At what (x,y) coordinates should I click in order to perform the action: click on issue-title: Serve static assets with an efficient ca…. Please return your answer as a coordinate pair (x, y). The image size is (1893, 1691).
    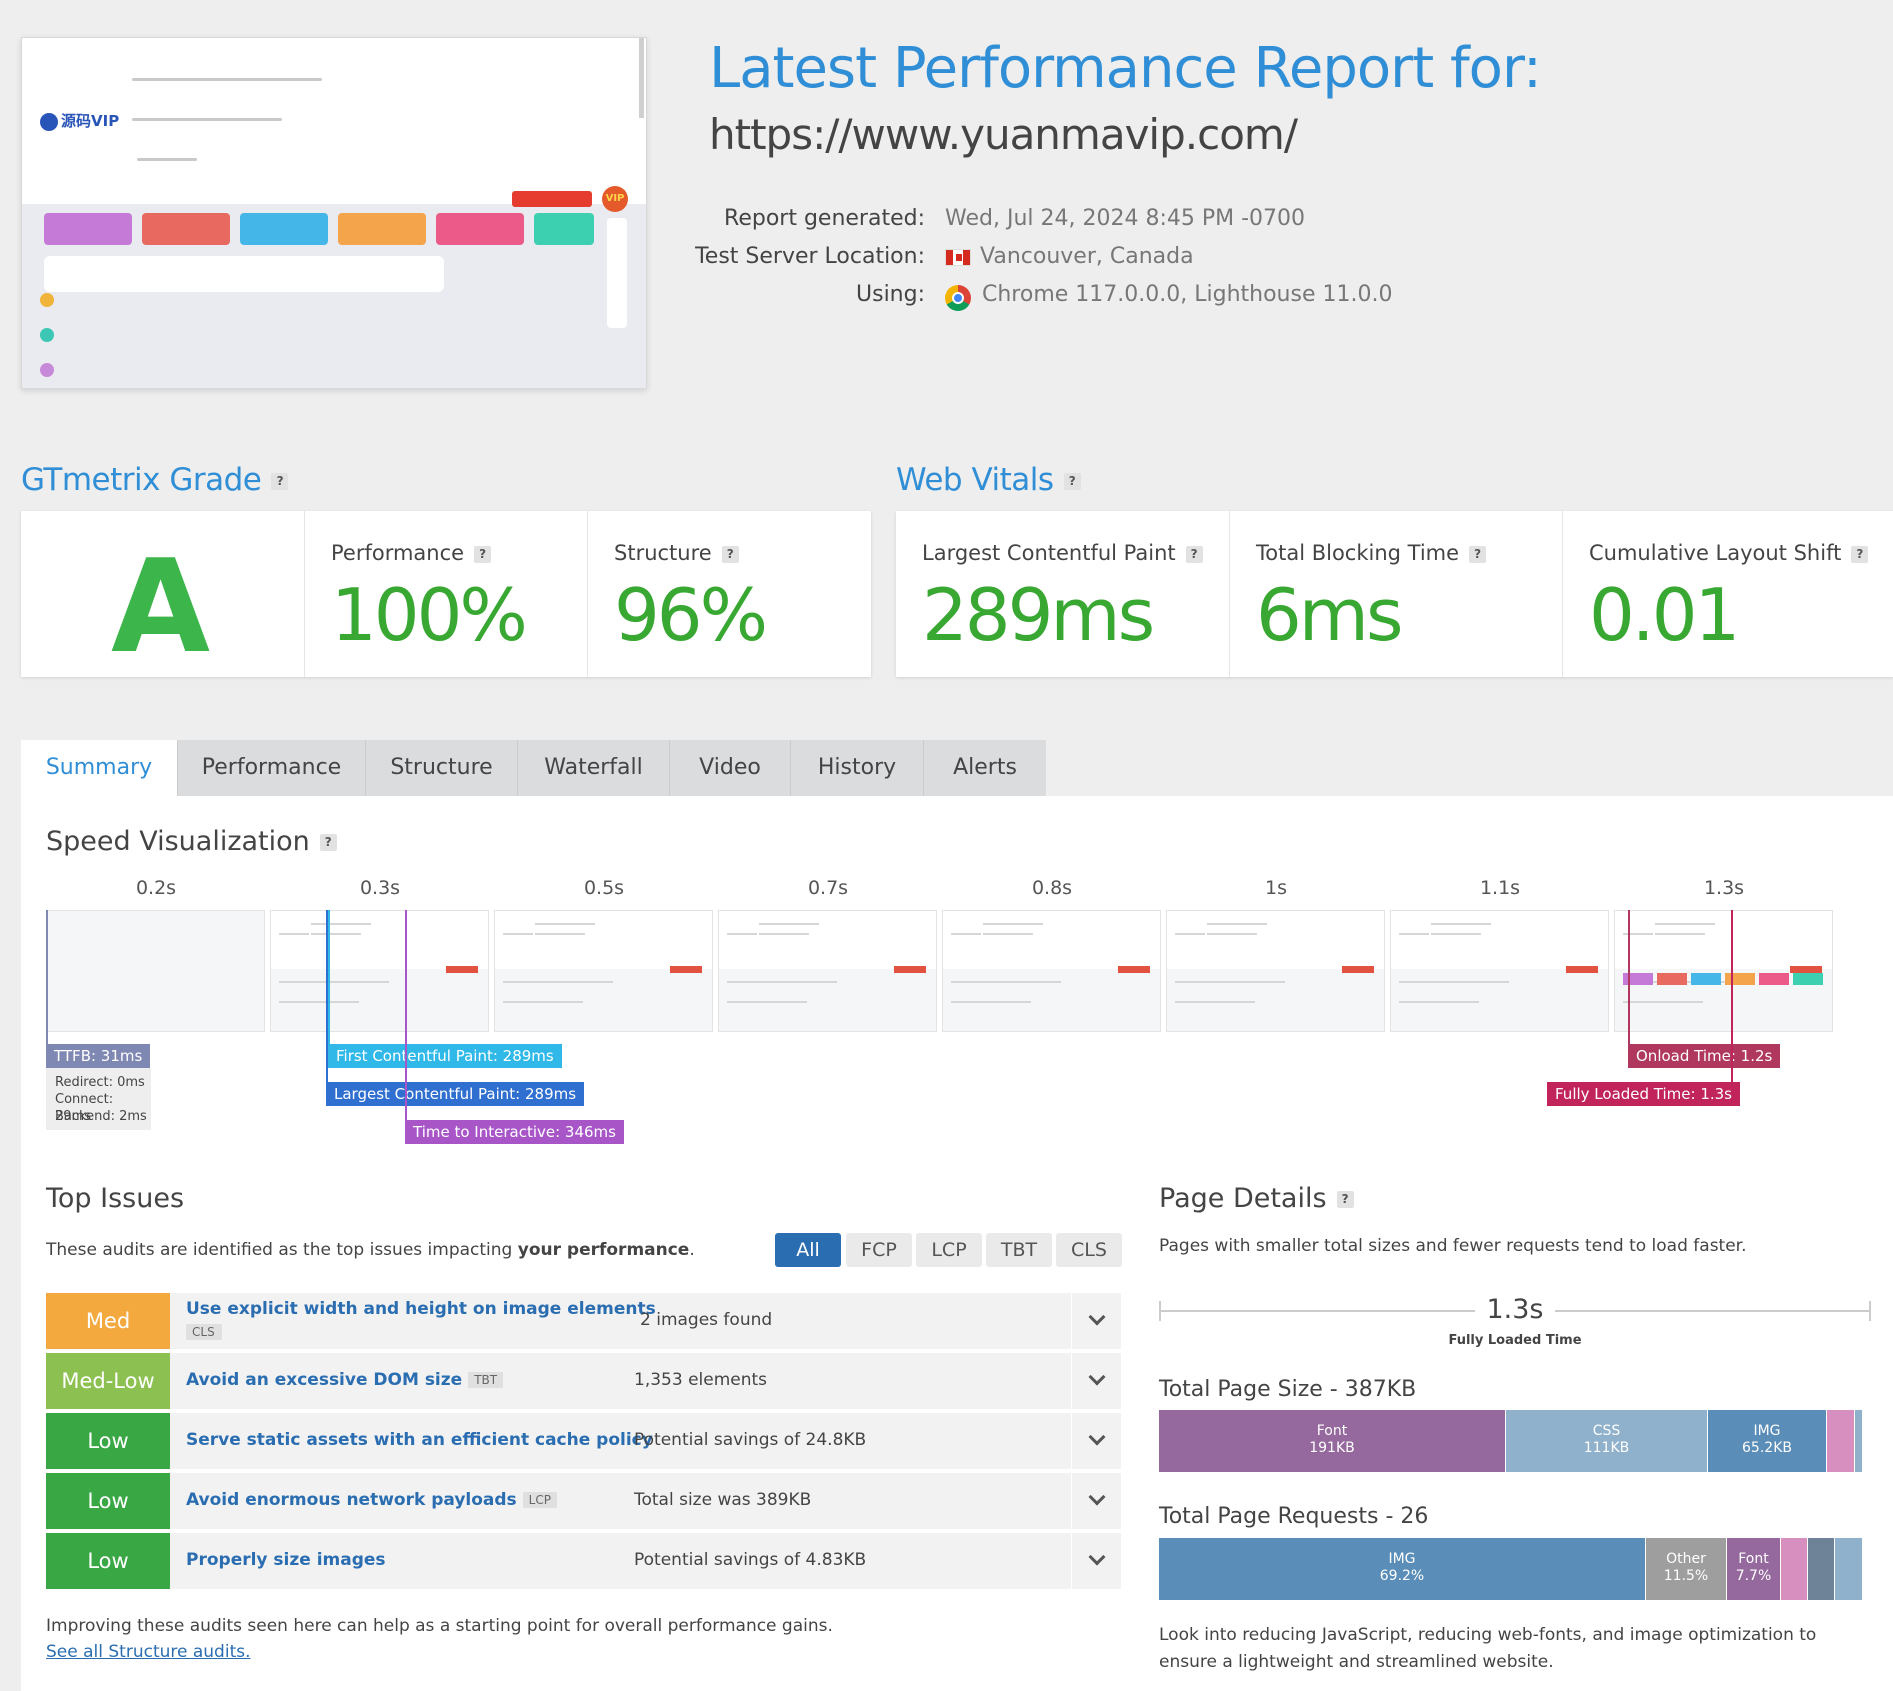
    Looking at the image, I should click on (419, 1440).